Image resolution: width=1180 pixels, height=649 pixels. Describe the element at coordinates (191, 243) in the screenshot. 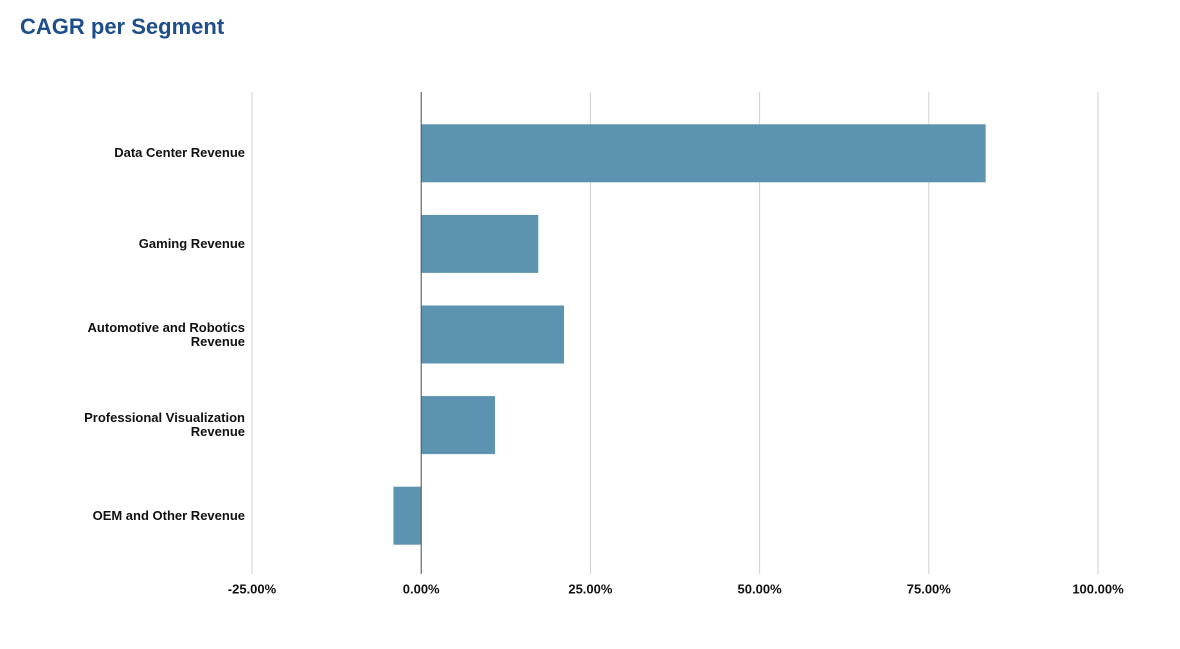

I see `y-tick-label: Gaming Revenue` at that location.